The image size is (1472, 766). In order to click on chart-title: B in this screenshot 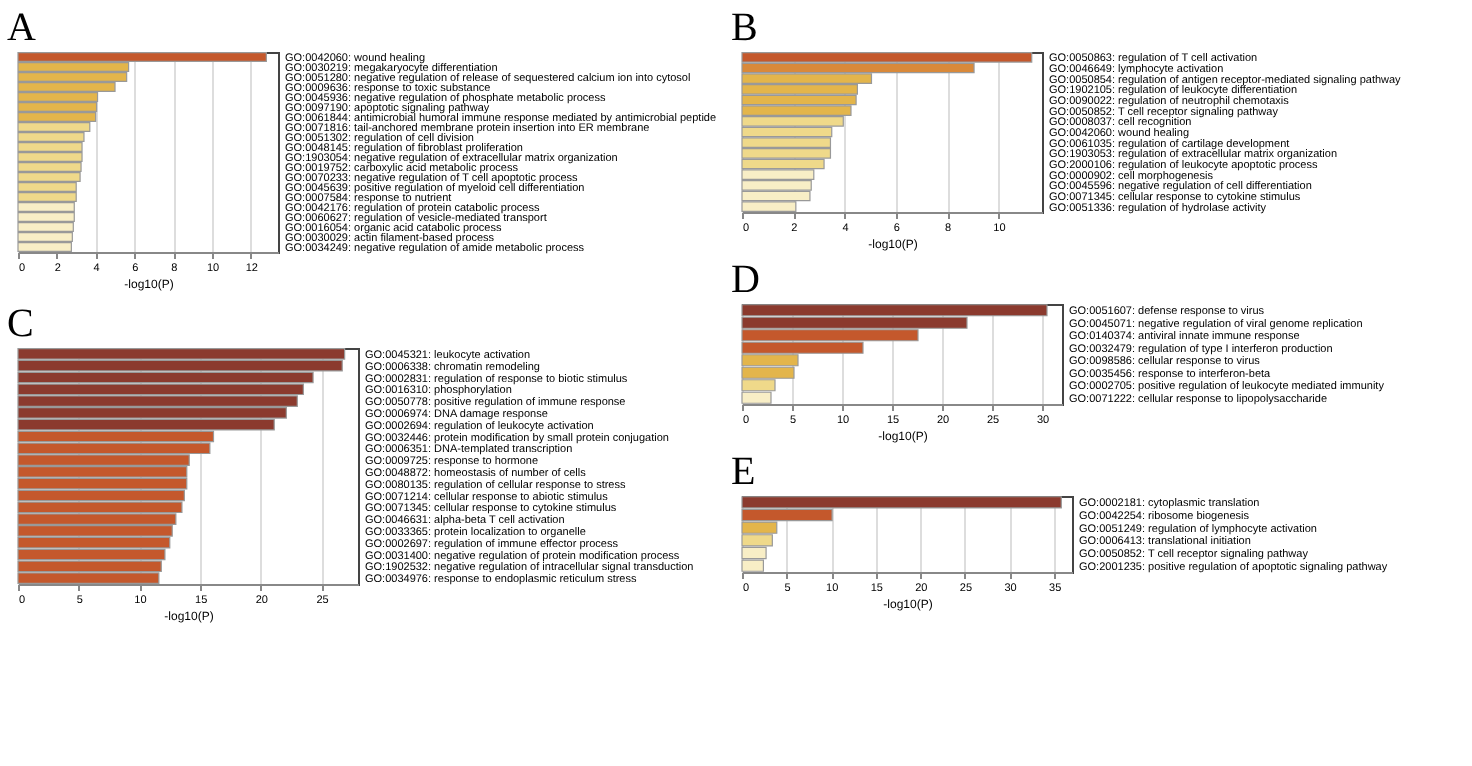, I will do `click(744, 28)`.